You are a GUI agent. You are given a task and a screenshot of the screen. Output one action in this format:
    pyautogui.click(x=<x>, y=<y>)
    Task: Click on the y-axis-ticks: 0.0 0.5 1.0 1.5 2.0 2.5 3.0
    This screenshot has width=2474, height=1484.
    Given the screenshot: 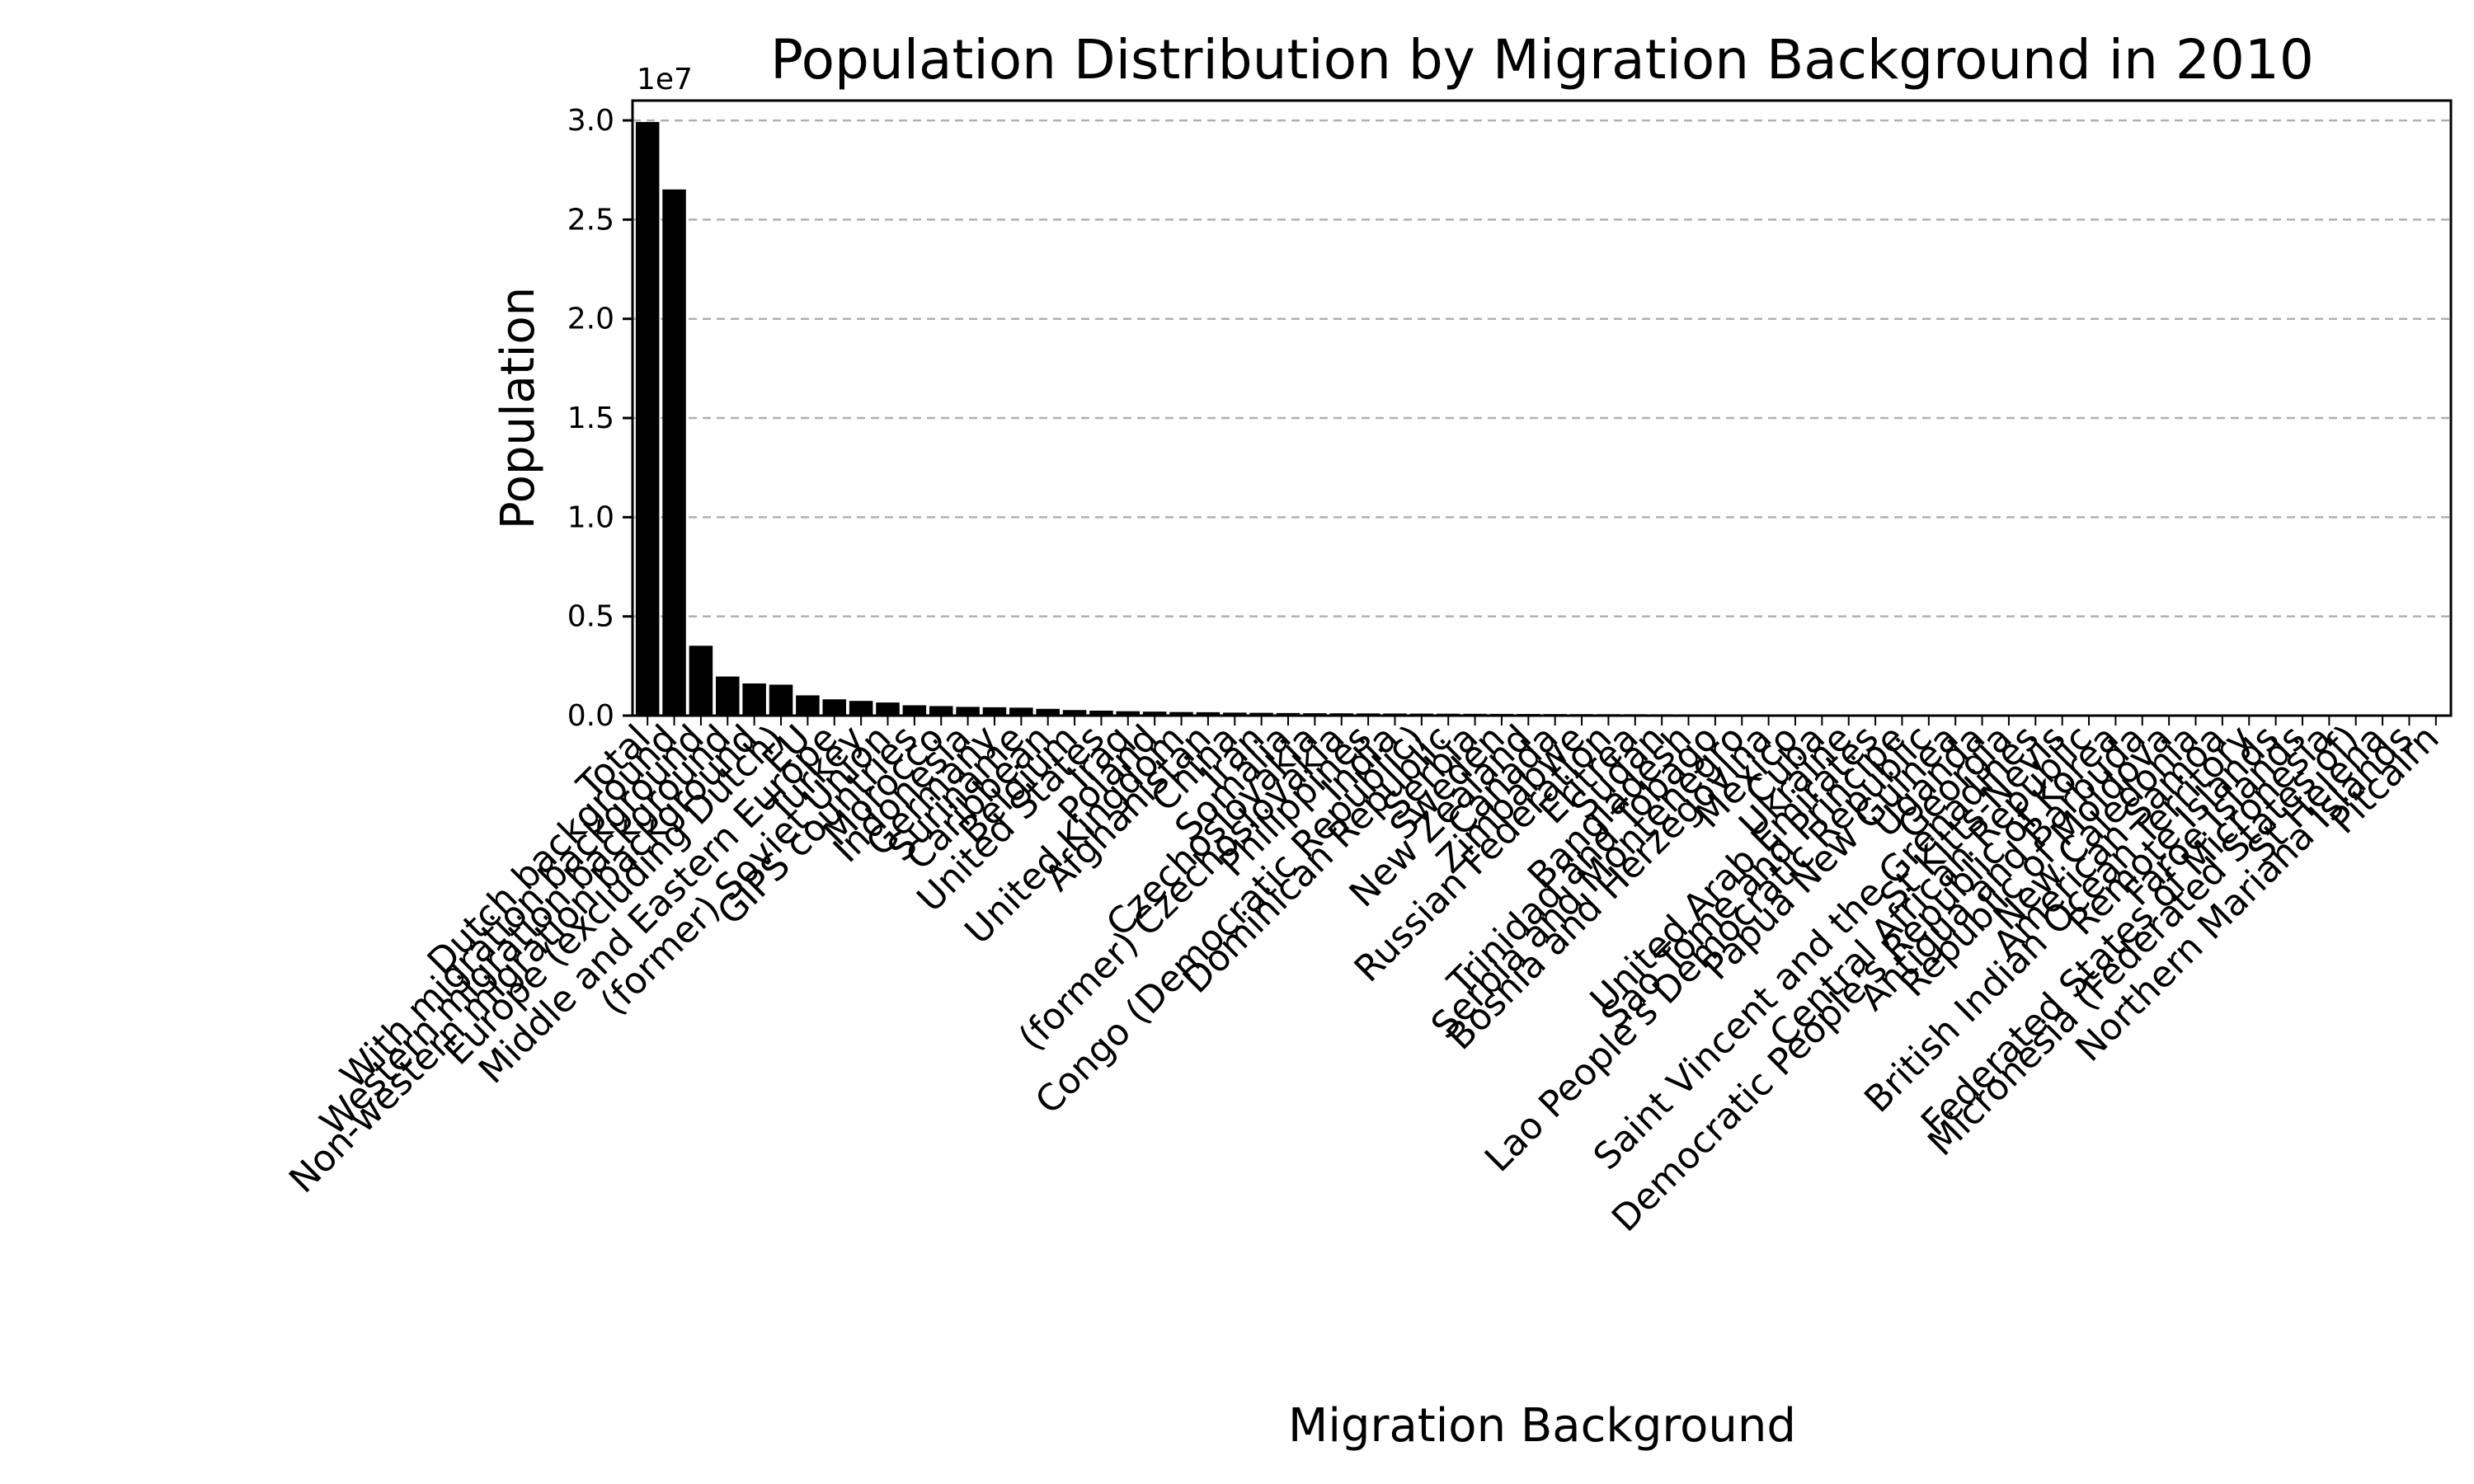 What is the action you would take?
    pyautogui.click(x=600, y=418)
    